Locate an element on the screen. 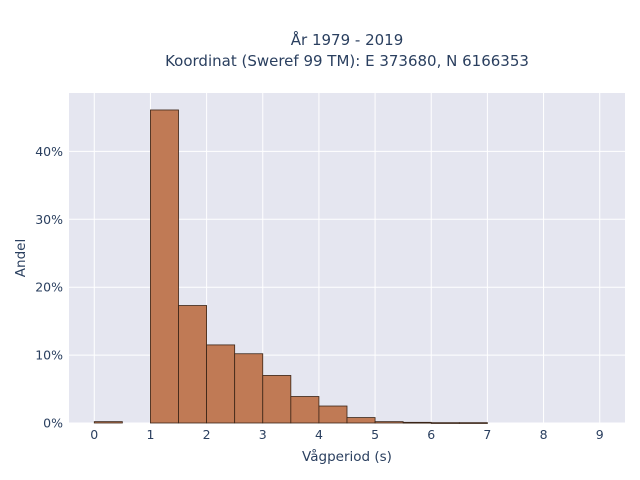 The width and height of the screenshot is (640, 480). y-axis-label: Andel is located at coordinates (21, 258).